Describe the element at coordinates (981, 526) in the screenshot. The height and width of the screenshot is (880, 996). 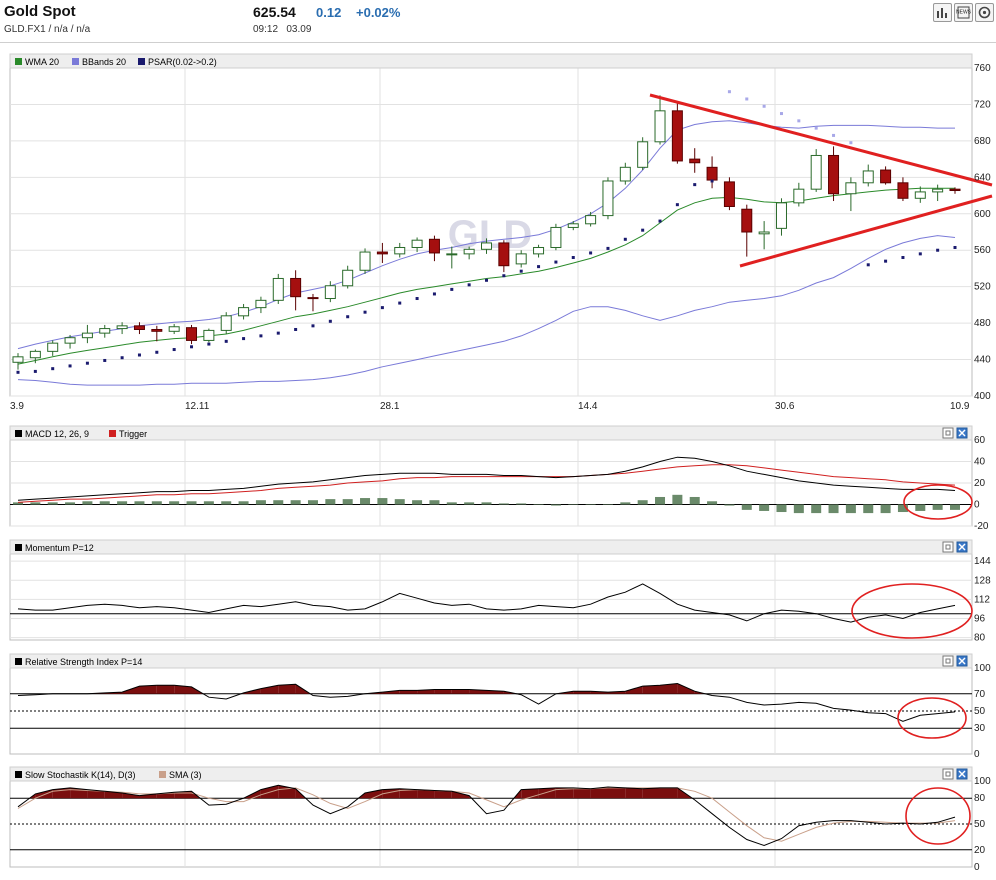
I see `macd-axis-tick: -20` at that location.